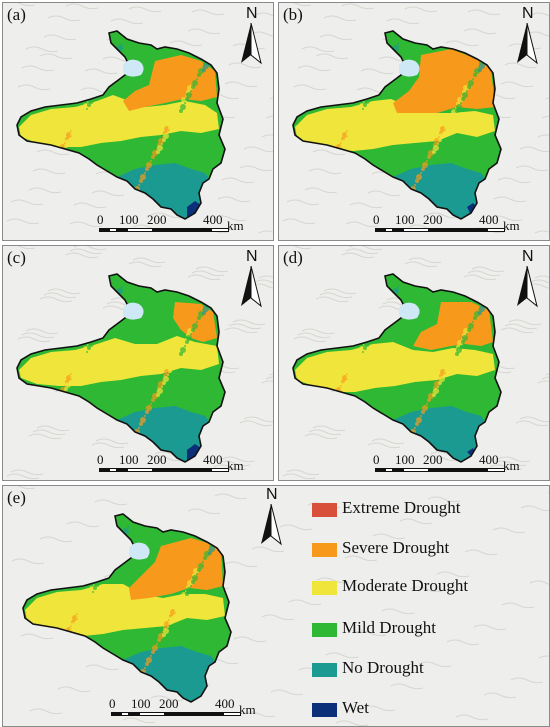 This screenshot has height=727, width=550. Describe the element at coordinates (389, 627) in the screenshot. I see `legend-label: Mild Drought` at that location.